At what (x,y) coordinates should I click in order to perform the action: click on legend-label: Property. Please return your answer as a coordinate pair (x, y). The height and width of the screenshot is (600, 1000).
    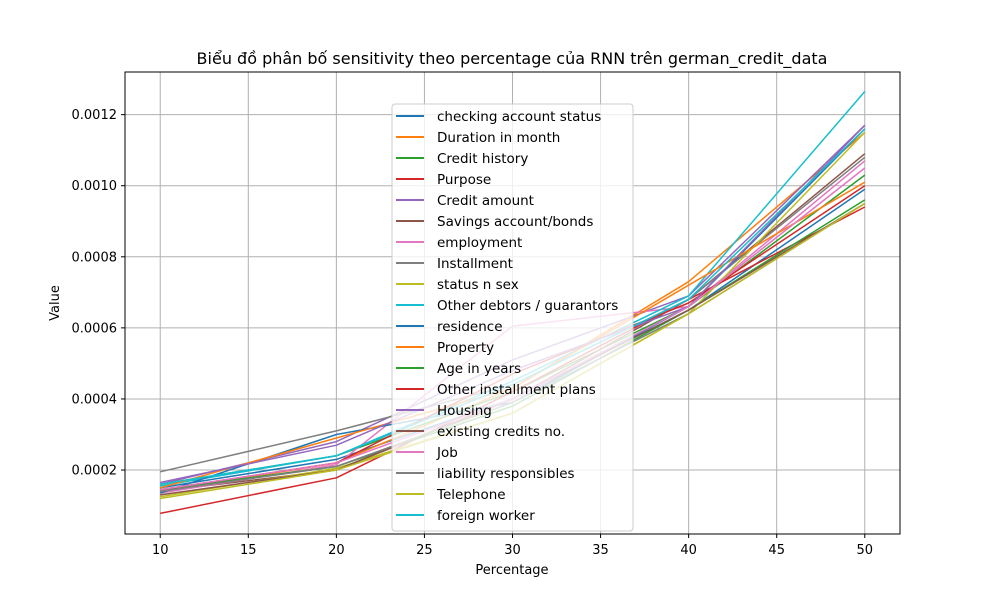
    Looking at the image, I should click on (465, 348).